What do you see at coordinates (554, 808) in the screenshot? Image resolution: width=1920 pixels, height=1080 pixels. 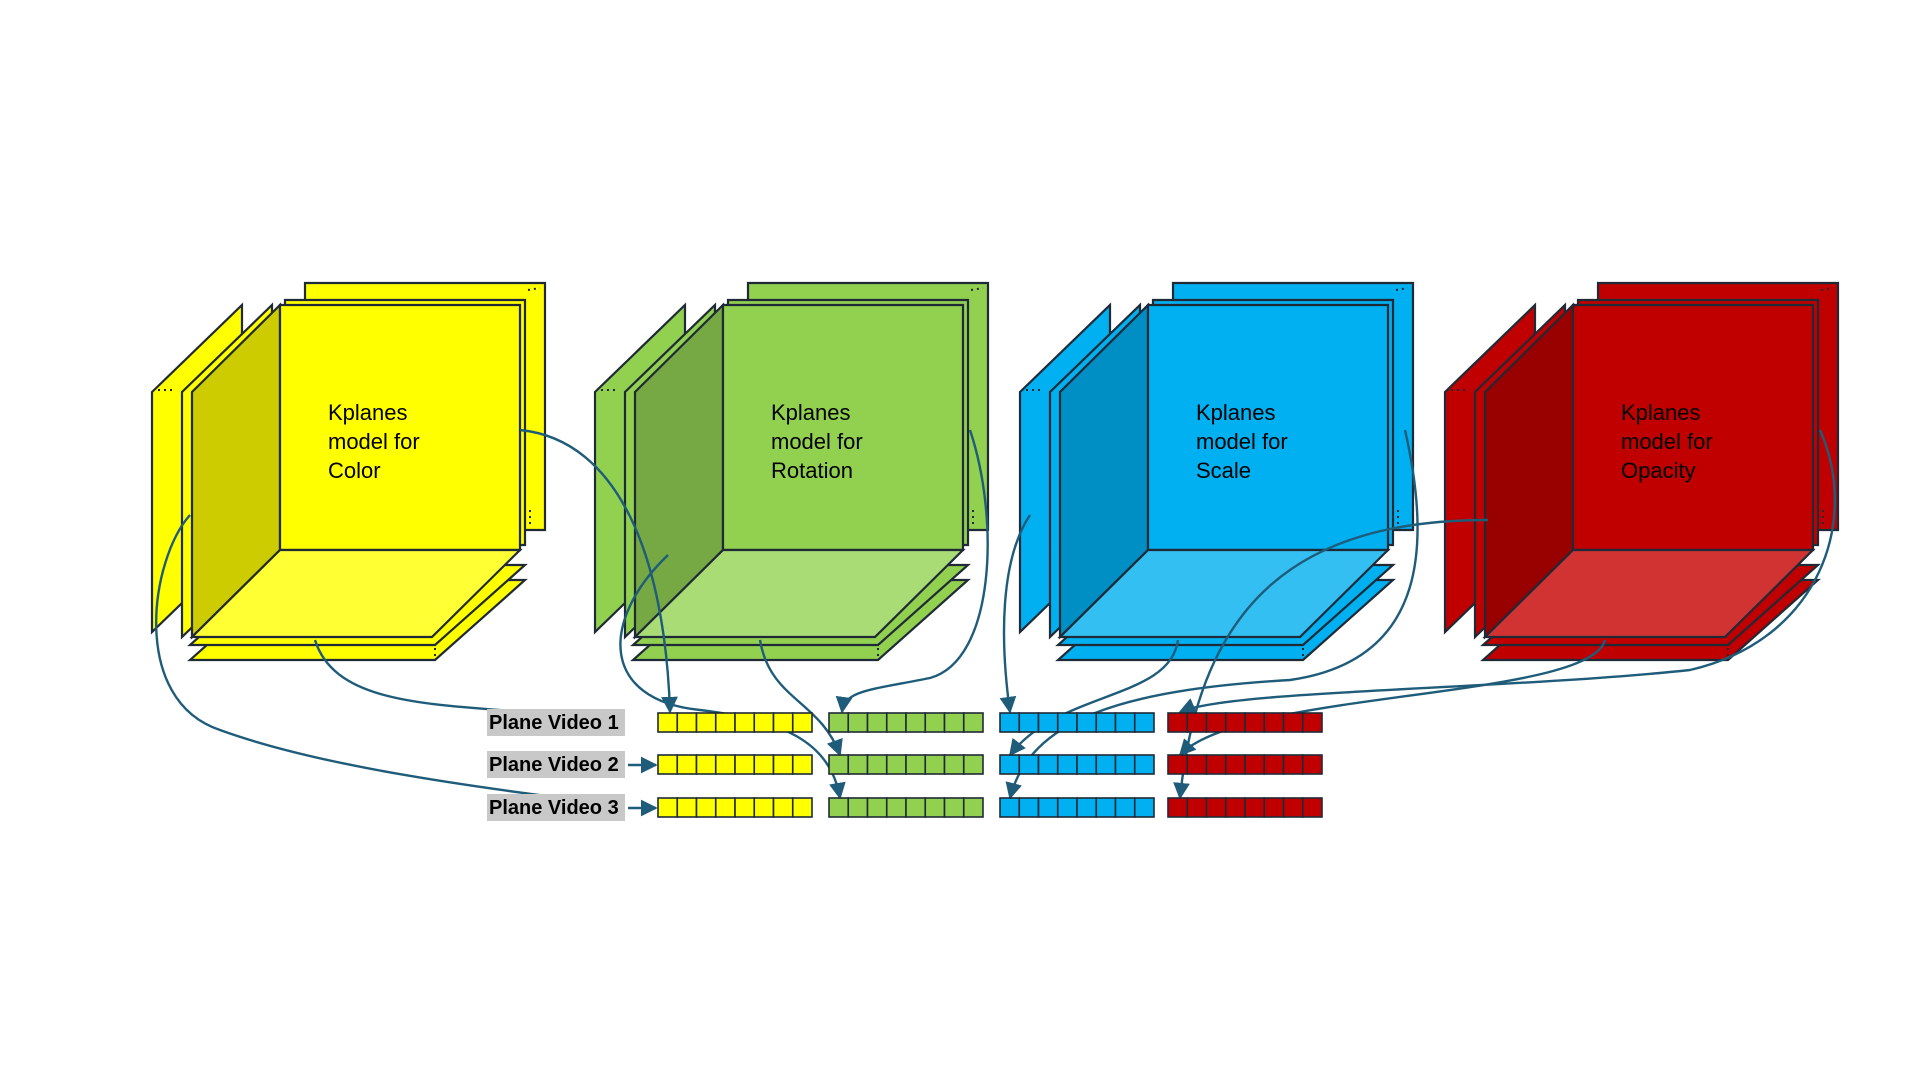 I see `row-label-text: Plane Video 3` at bounding box center [554, 808].